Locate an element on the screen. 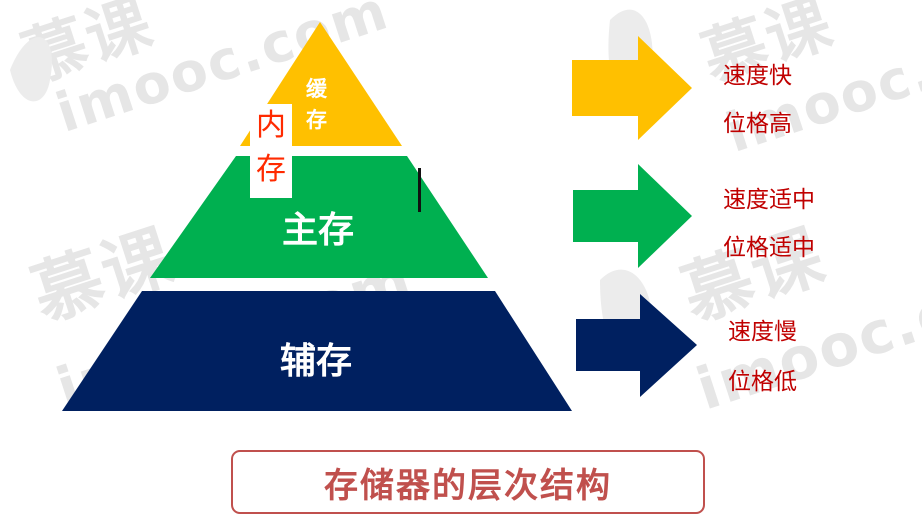 This screenshot has width=922, height=530. price-medium-label: 位格适中 is located at coordinates (769, 248).